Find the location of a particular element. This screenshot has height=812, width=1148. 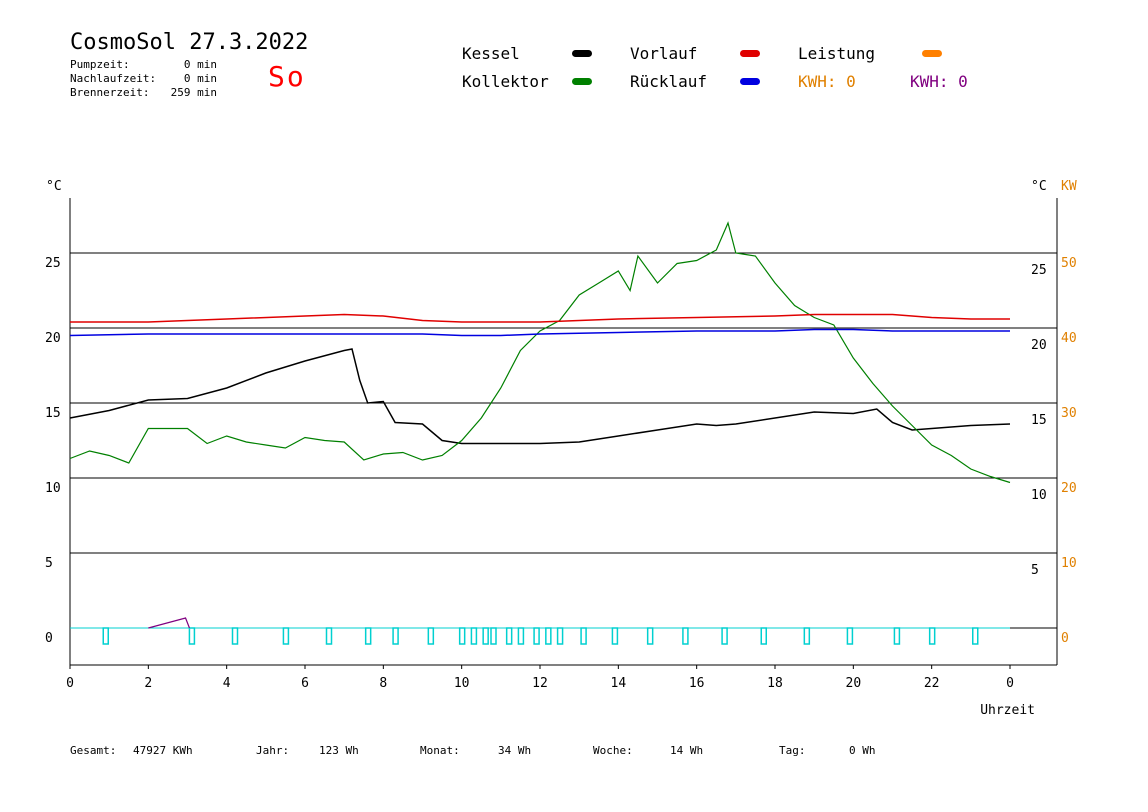

y-tick-right: 20 is located at coordinates (1039, 345).